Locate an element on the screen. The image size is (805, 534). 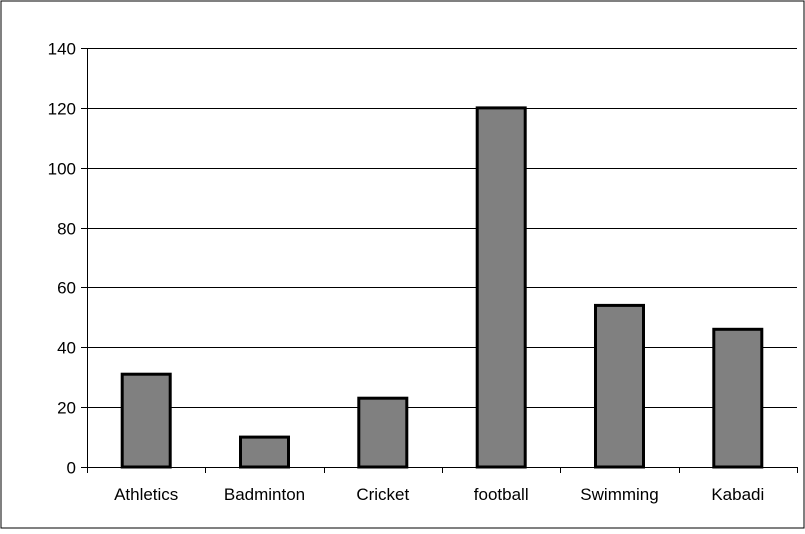
y-tick-label: 120 is located at coordinates (62, 109).